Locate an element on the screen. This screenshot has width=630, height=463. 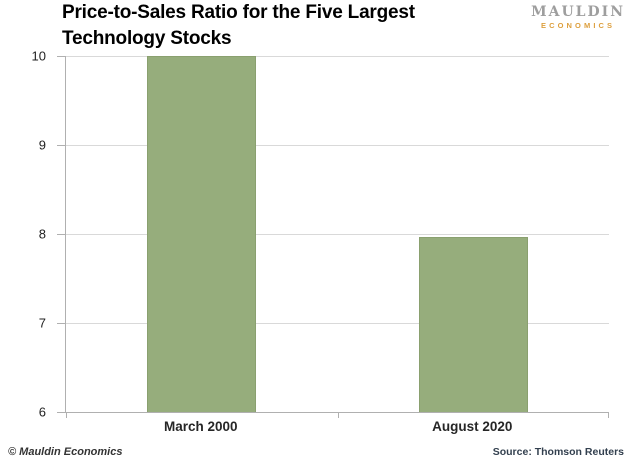
y-axis-tick-label: 10 is located at coordinates (38, 56).